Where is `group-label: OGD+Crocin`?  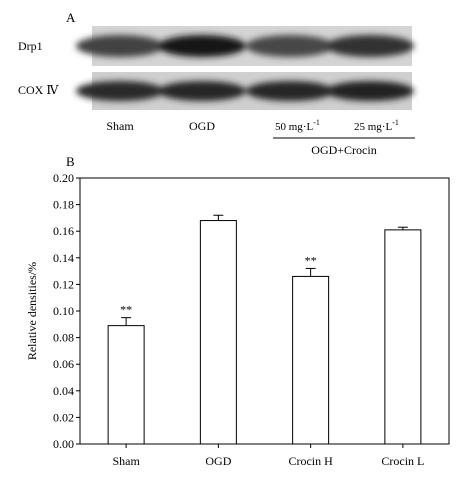 group-label: OGD+Crocin is located at coordinates (343, 150).